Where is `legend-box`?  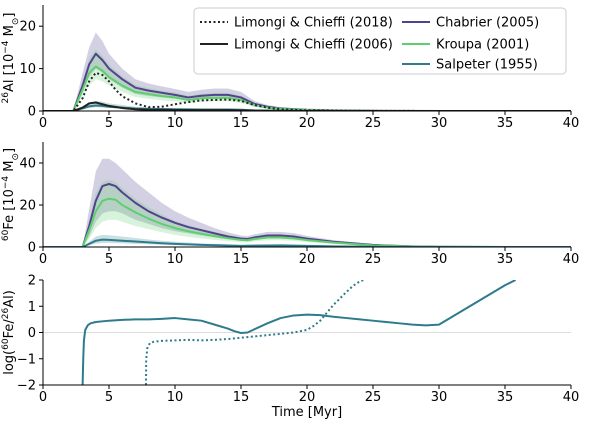
legend-box is located at coordinates (380, 41).